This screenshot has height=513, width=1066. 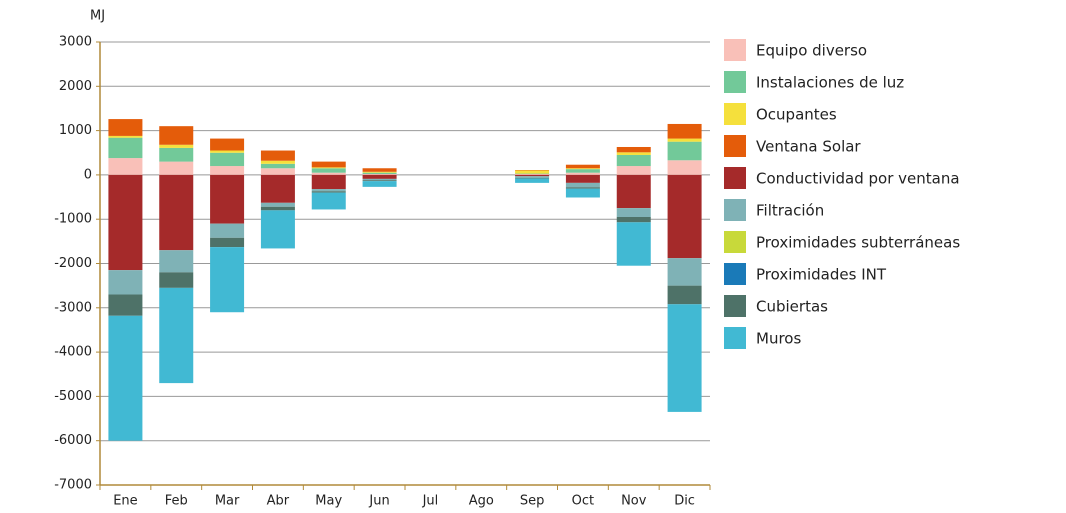 I want to click on x-tick-label: Nov, so click(x=634, y=501).